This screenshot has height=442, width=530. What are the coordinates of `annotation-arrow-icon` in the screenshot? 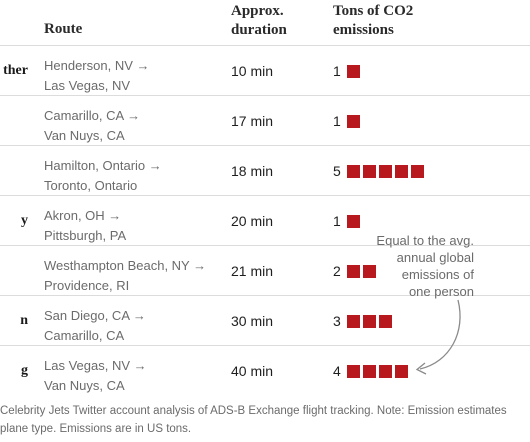 It's located at (438, 337).